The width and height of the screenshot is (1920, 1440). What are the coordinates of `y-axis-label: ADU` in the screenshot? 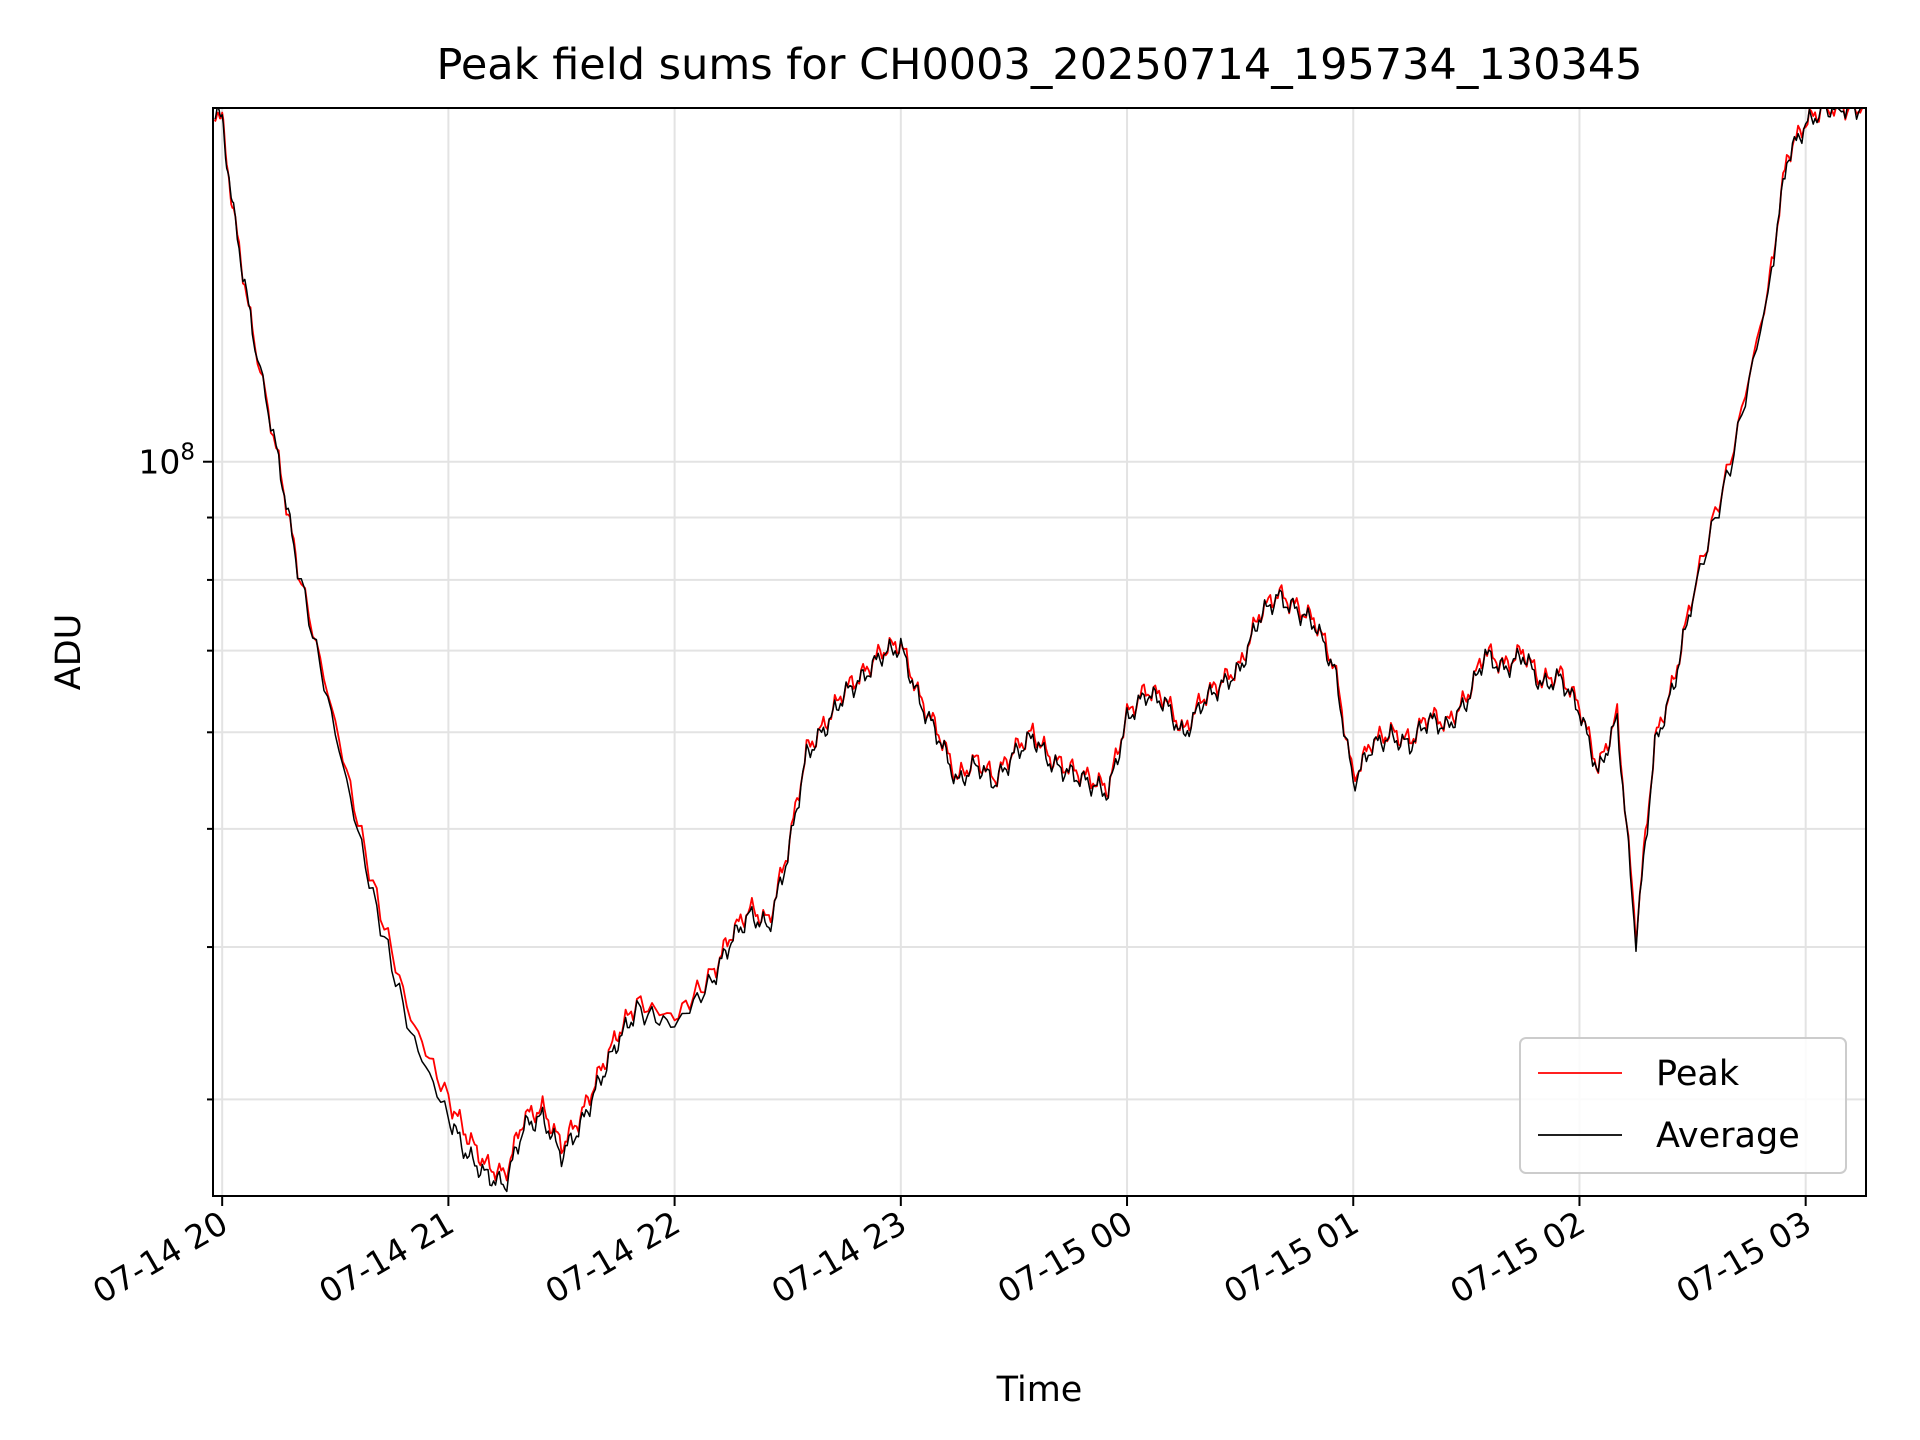 It's located at (69, 652).